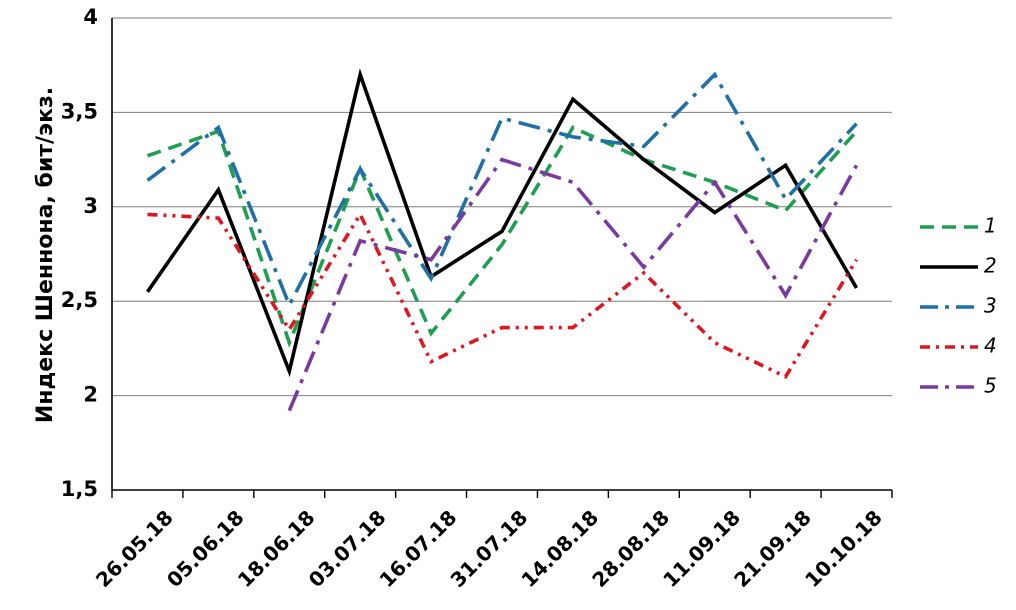  I want to click on y-tick-label: 2,5, so click(79, 300).